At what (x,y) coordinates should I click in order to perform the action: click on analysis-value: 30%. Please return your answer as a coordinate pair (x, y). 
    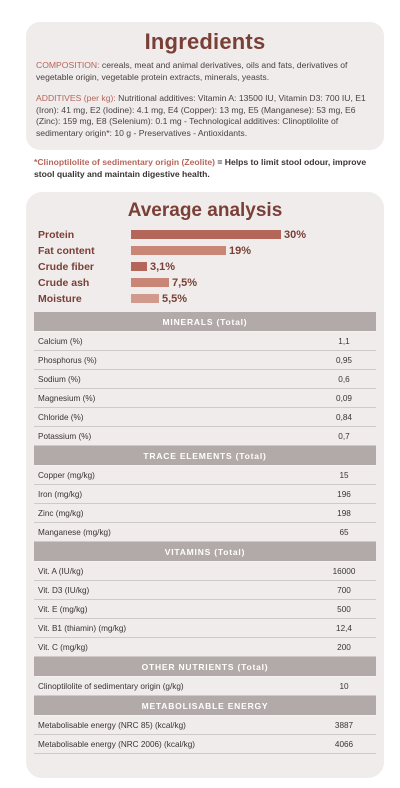
    Looking at the image, I should click on (295, 235).